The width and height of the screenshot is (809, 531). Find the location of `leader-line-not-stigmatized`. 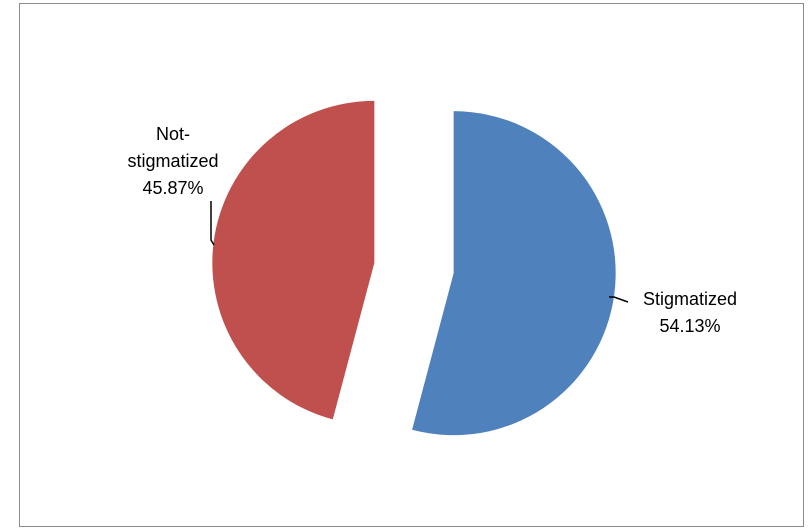

leader-line-not-stigmatized is located at coordinates (212, 223).